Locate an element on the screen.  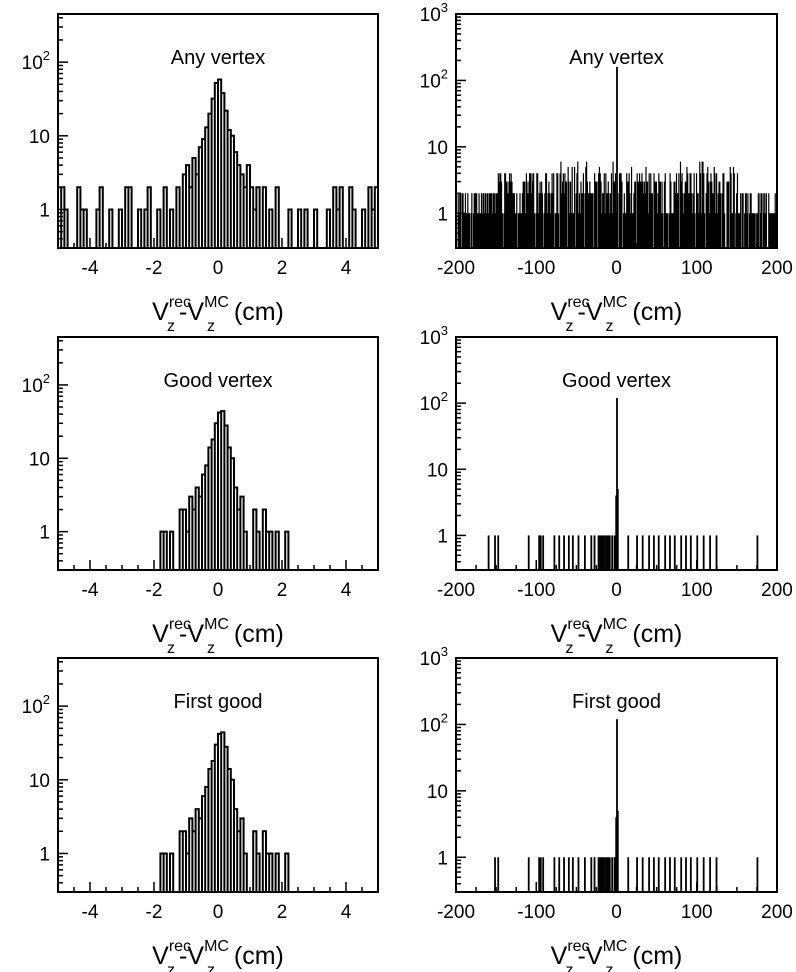
panel-title: First good is located at coordinates (218, 702).